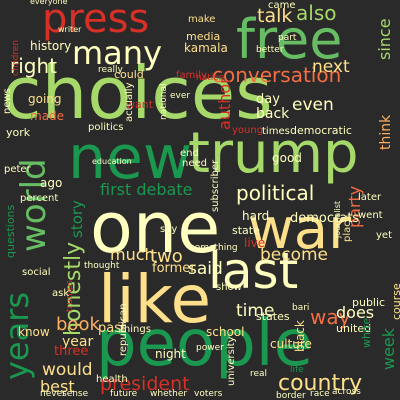  I want to click on word-united: united, so click(353, 328).